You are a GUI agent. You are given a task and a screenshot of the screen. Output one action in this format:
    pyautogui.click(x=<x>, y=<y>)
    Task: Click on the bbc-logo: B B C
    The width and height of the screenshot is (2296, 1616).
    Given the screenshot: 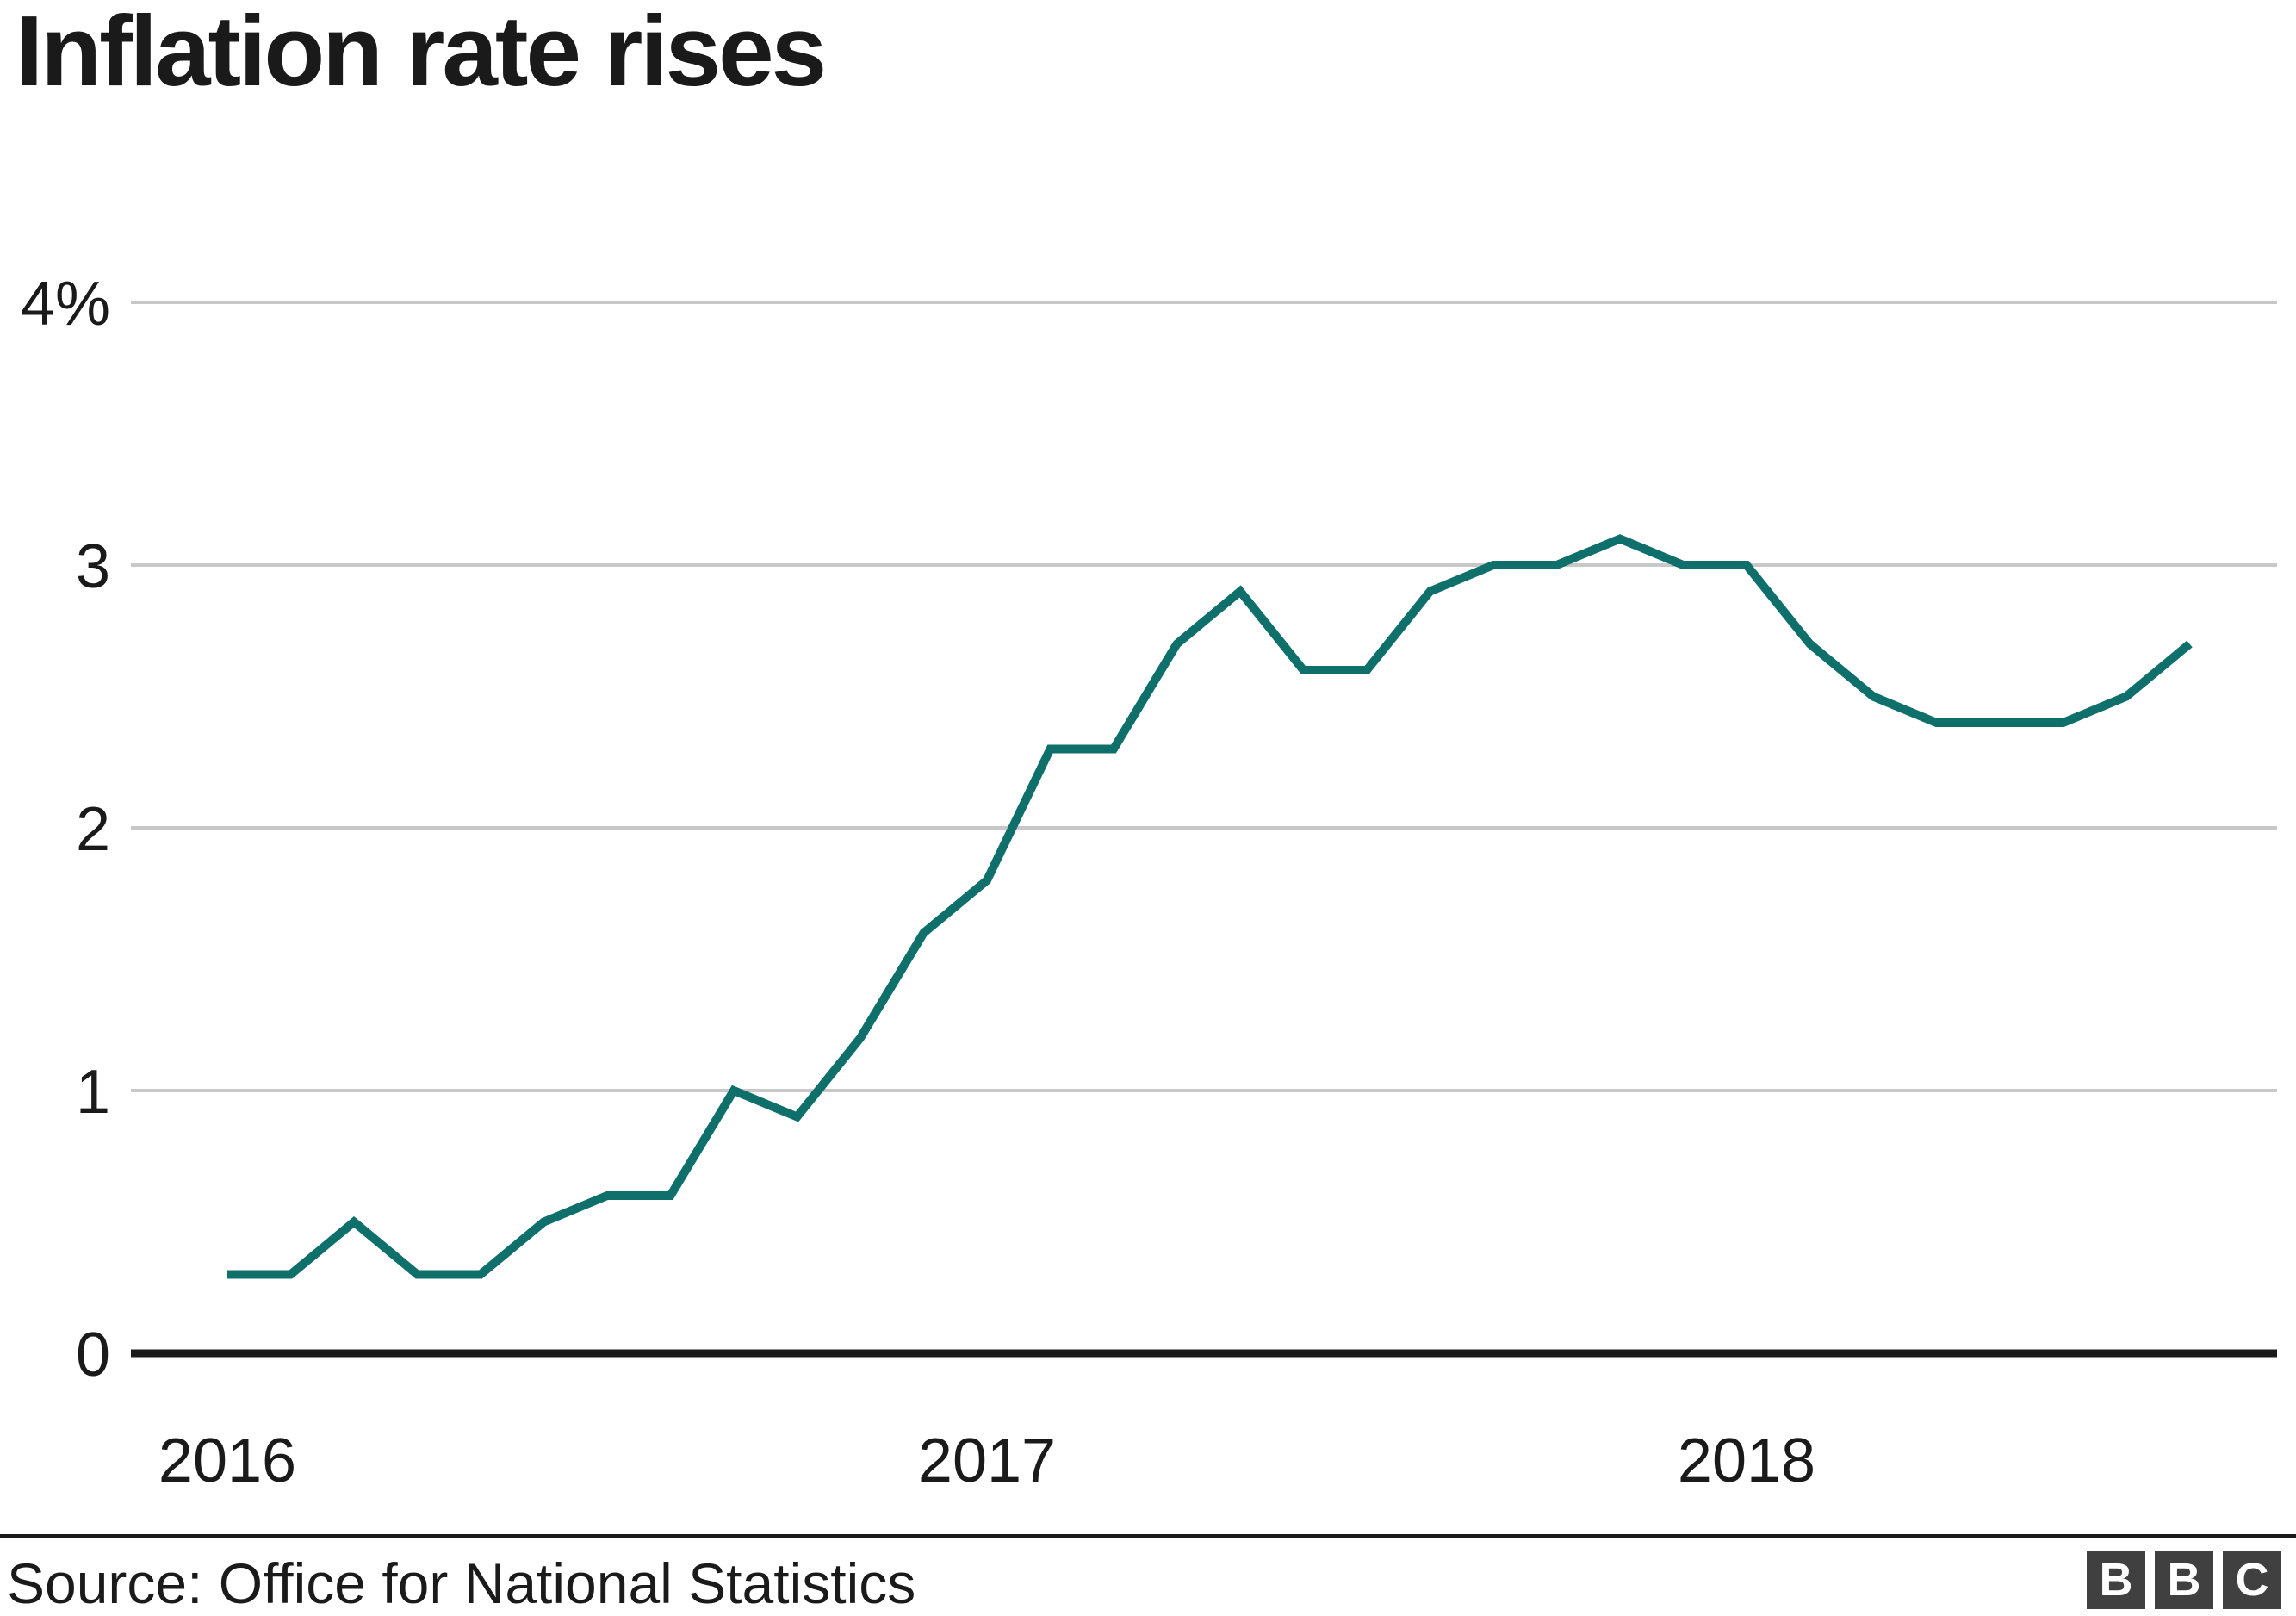 What is the action you would take?
    pyautogui.click(x=2184, y=1580)
    